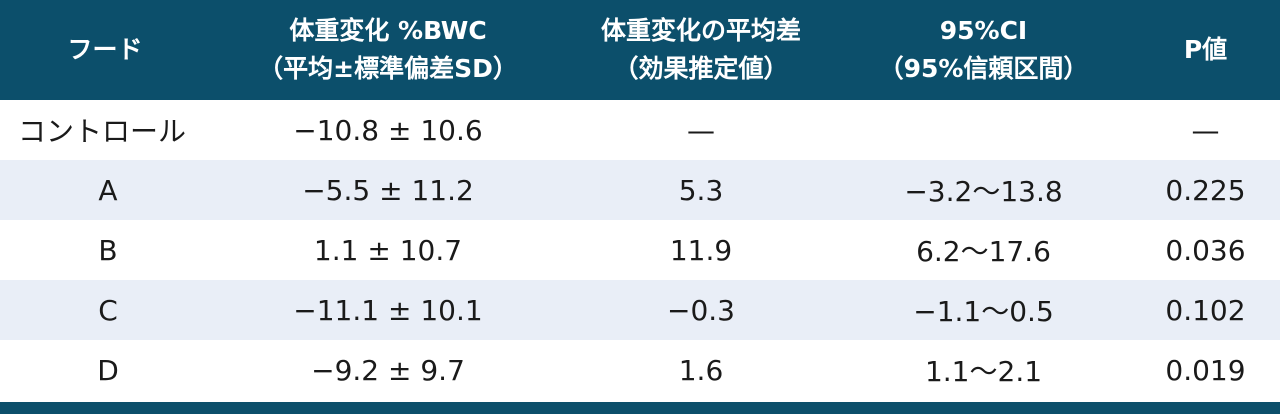  I want to click on cell-diff: −0.3, so click(701, 310).